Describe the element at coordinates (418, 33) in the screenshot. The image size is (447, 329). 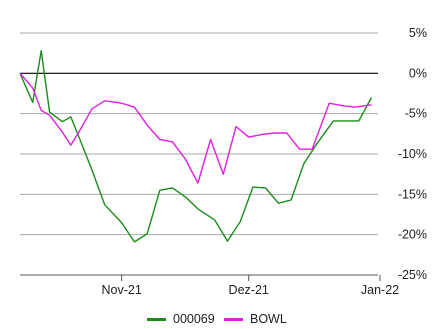
I see `y-tick-label: 5%` at that location.